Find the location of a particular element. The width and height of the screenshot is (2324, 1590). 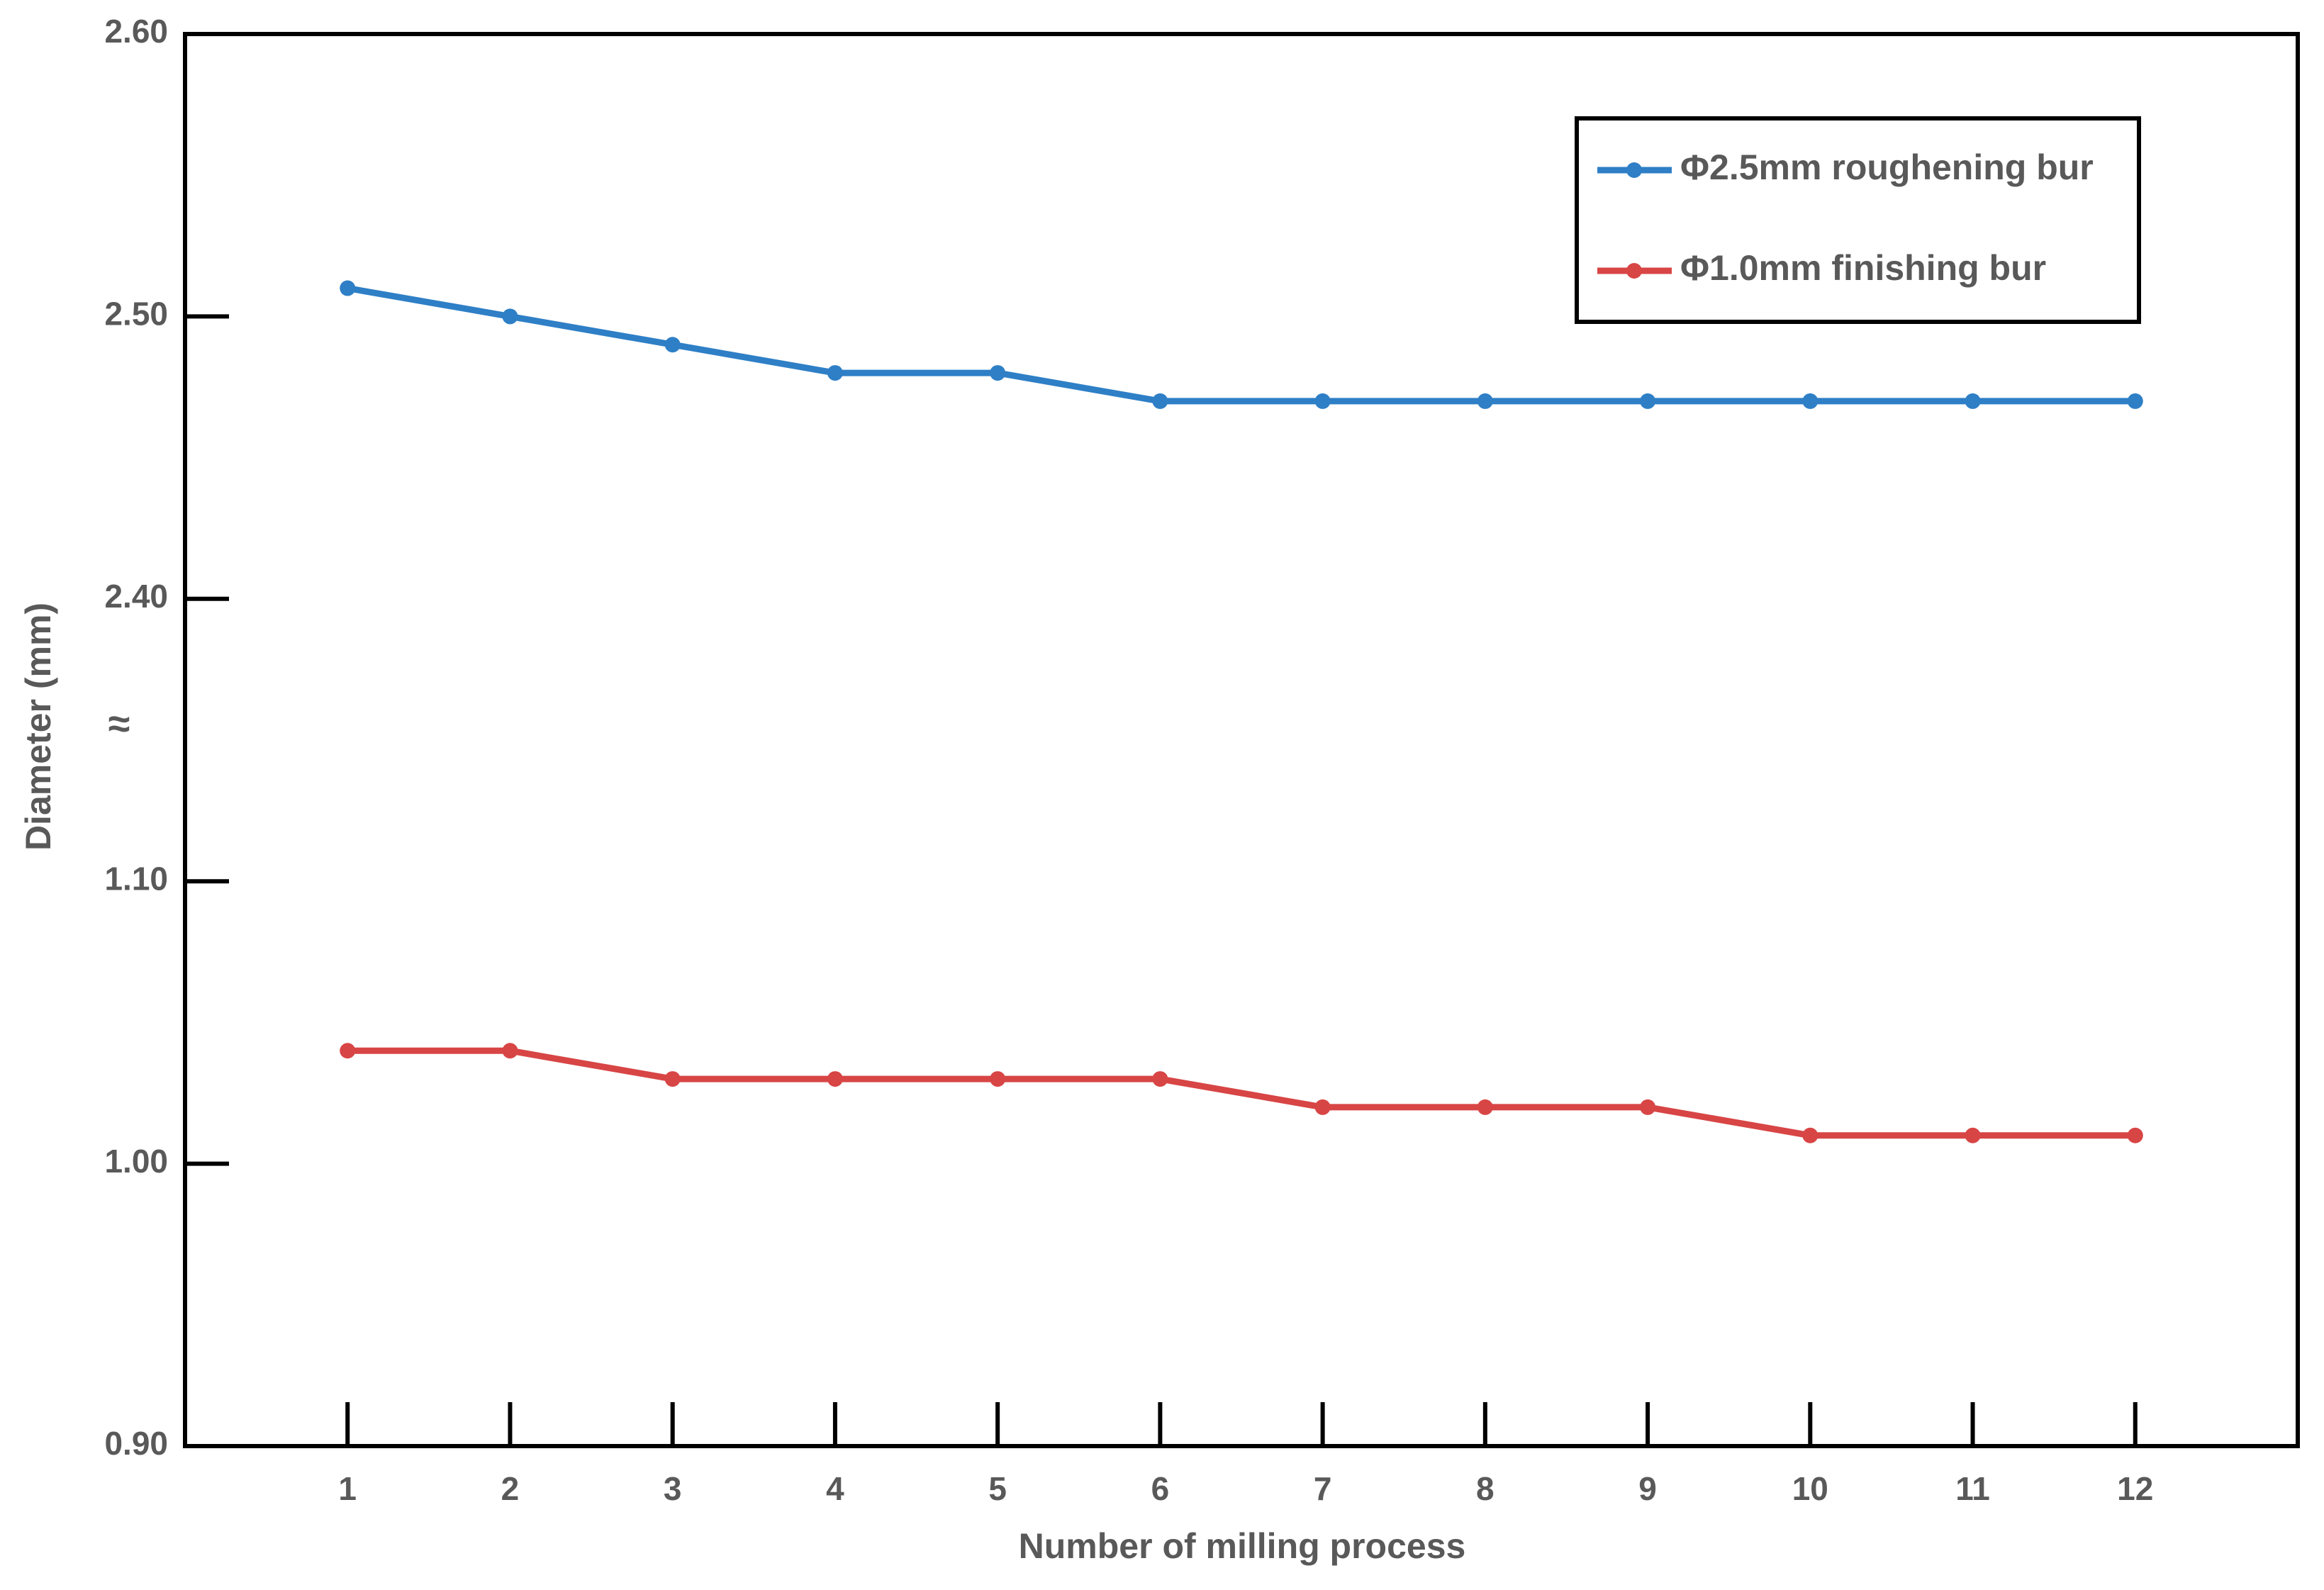

x-tick-label: 9 is located at coordinates (1647, 1488).